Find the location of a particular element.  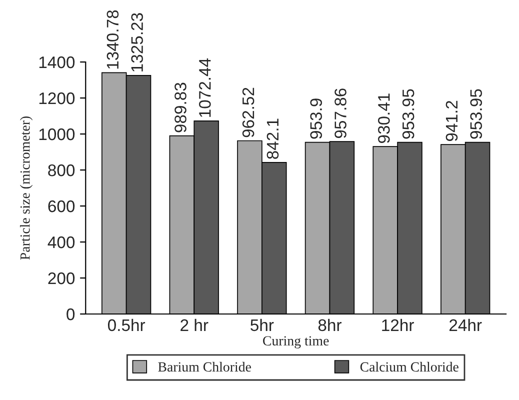

x-tick-label: 12hr is located at coordinates (398, 324).